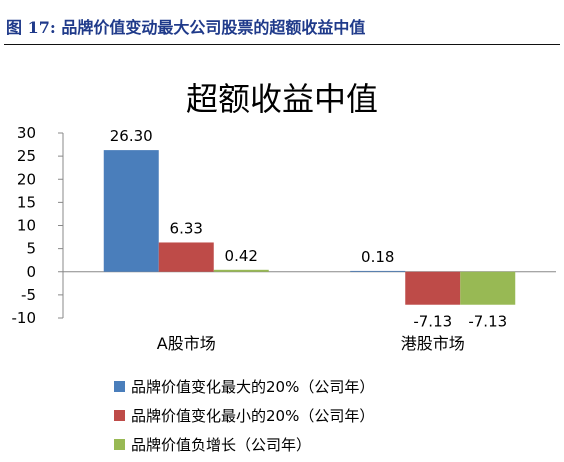 This screenshot has height=462, width=564. I want to click on y-tick-label: 5, so click(31, 249).